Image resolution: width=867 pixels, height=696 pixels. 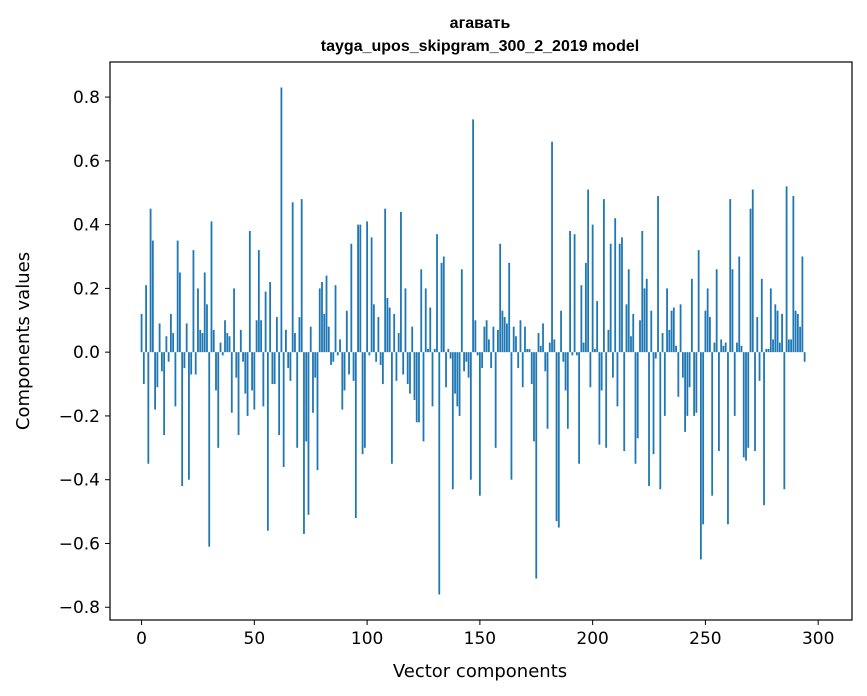 What do you see at coordinates (86, 289) in the screenshot?
I see `y-tick-label: 0.2` at bounding box center [86, 289].